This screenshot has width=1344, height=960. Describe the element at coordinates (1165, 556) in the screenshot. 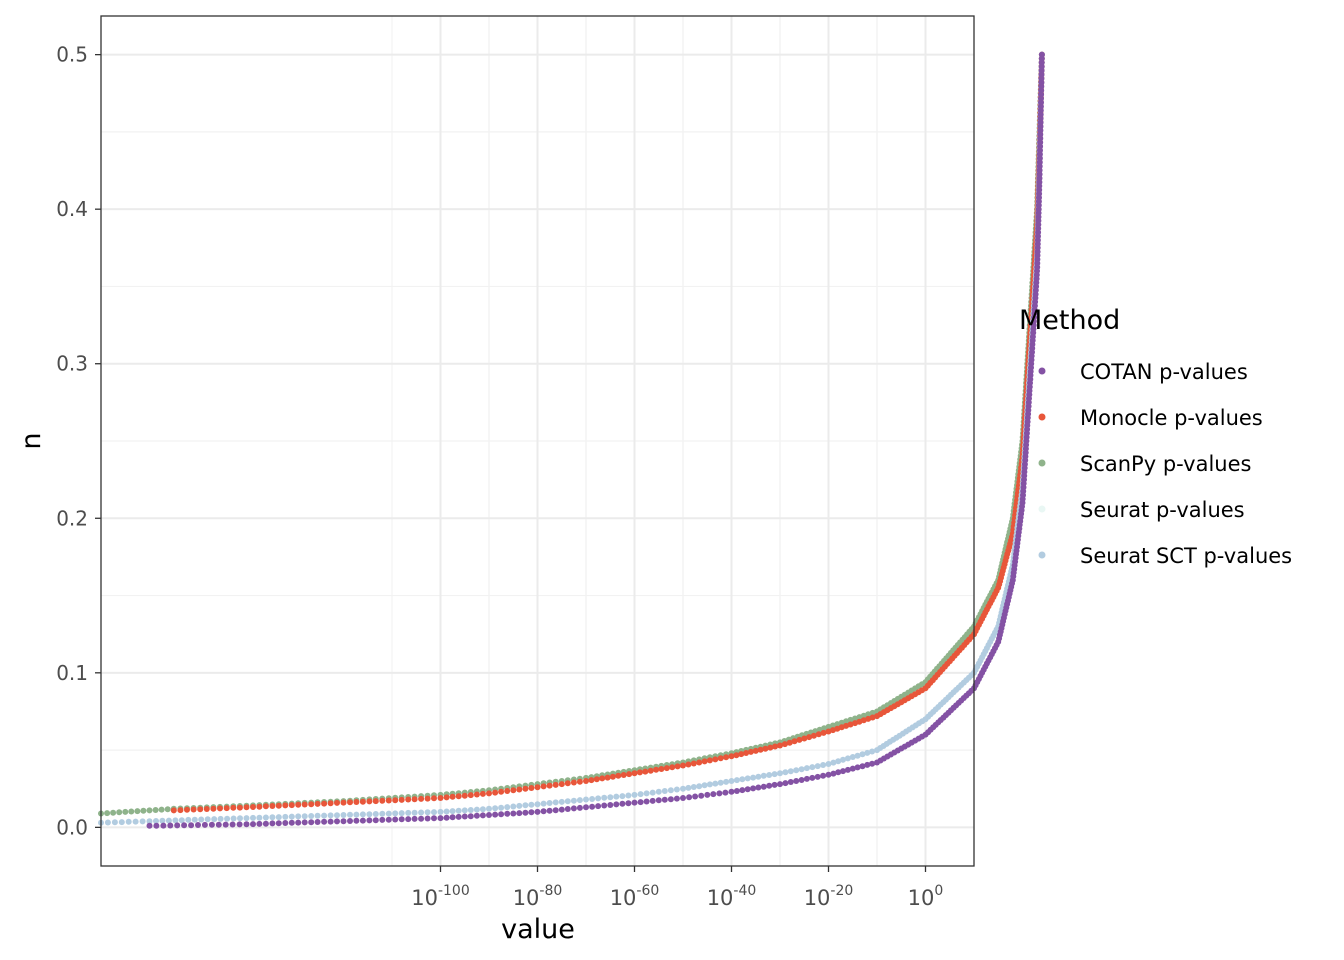

I see `legend-item: Seurat SCT p-values` at that location.